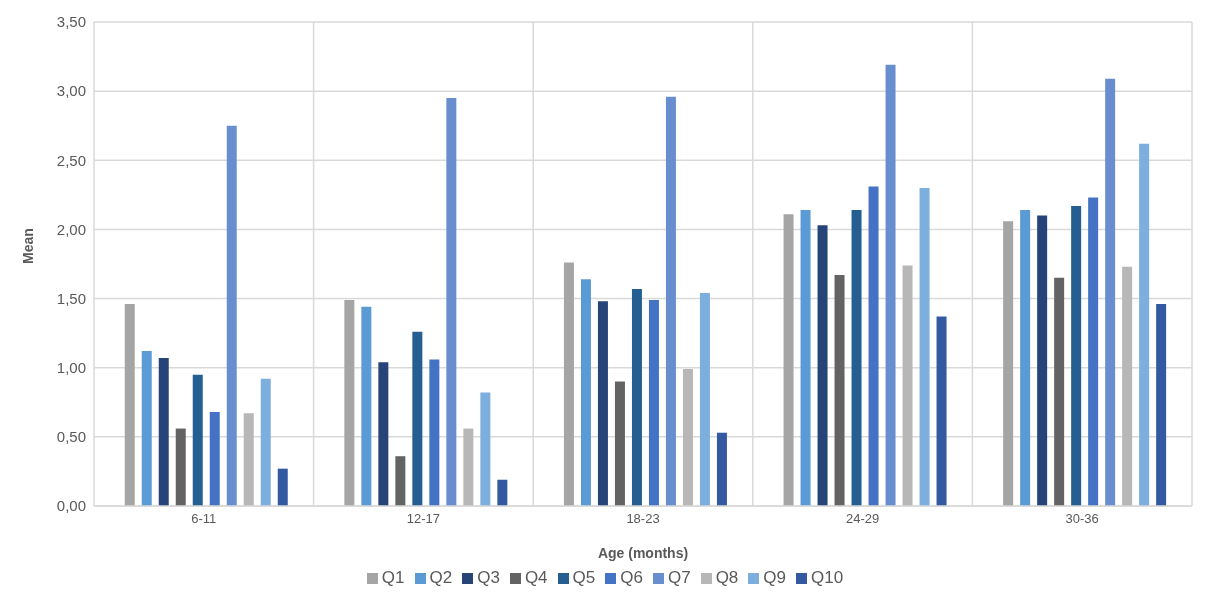  I want to click on legend-label: Q8, so click(727, 577).